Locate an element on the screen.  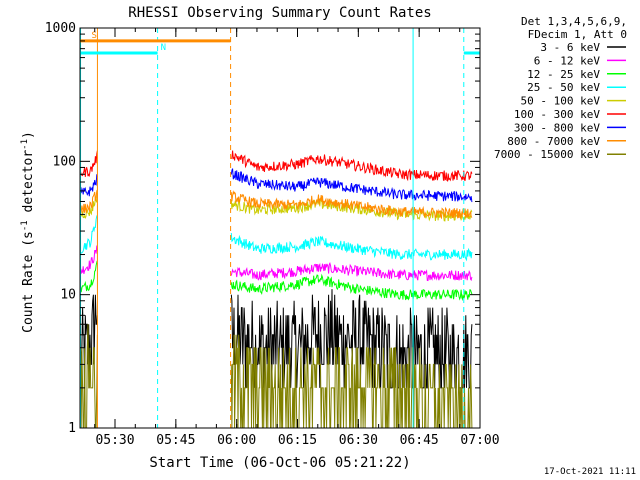
legend-label: 25 - 50 keV is located at coordinates (563, 87).